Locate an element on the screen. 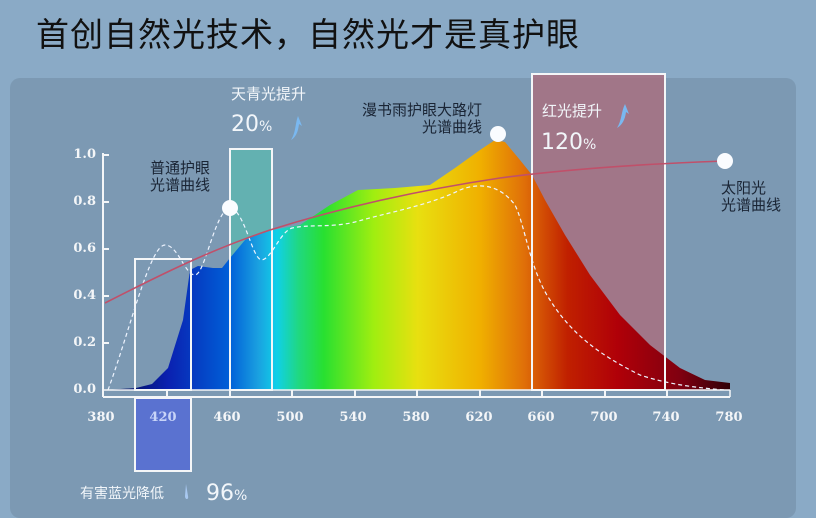 Image resolution: width=816 pixels, height=518 pixels. normal-curve-label: 普通护眼 光谱曲线 is located at coordinates (180, 177).